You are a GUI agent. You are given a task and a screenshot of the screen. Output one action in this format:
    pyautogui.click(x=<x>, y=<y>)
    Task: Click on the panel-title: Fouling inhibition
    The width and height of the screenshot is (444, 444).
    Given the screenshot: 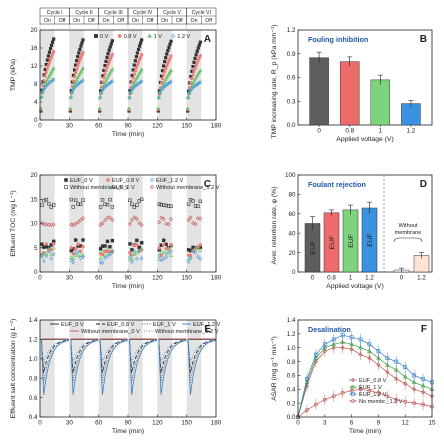 What is the action you would take?
    pyautogui.click(x=338, y=39)
    